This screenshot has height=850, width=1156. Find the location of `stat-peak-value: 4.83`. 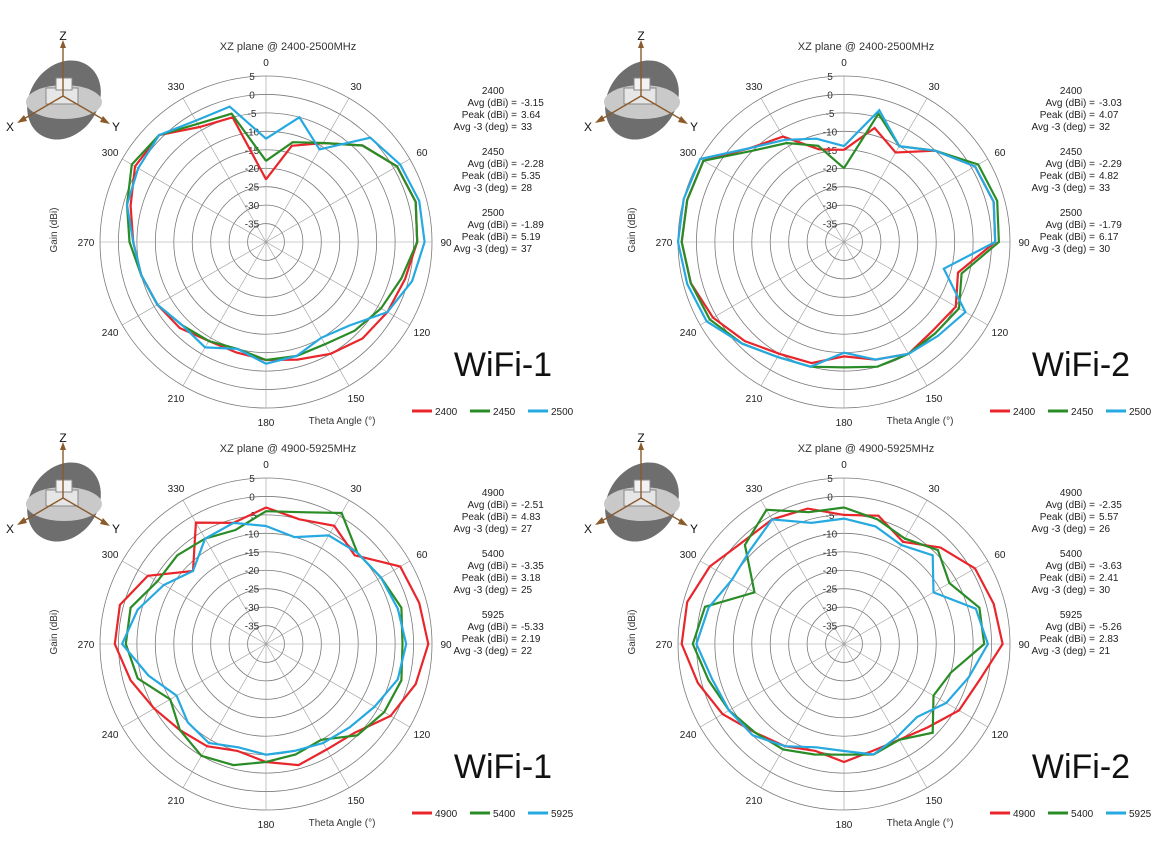

stat-peak-value: 4.83 is located at coordinates (531, 517).